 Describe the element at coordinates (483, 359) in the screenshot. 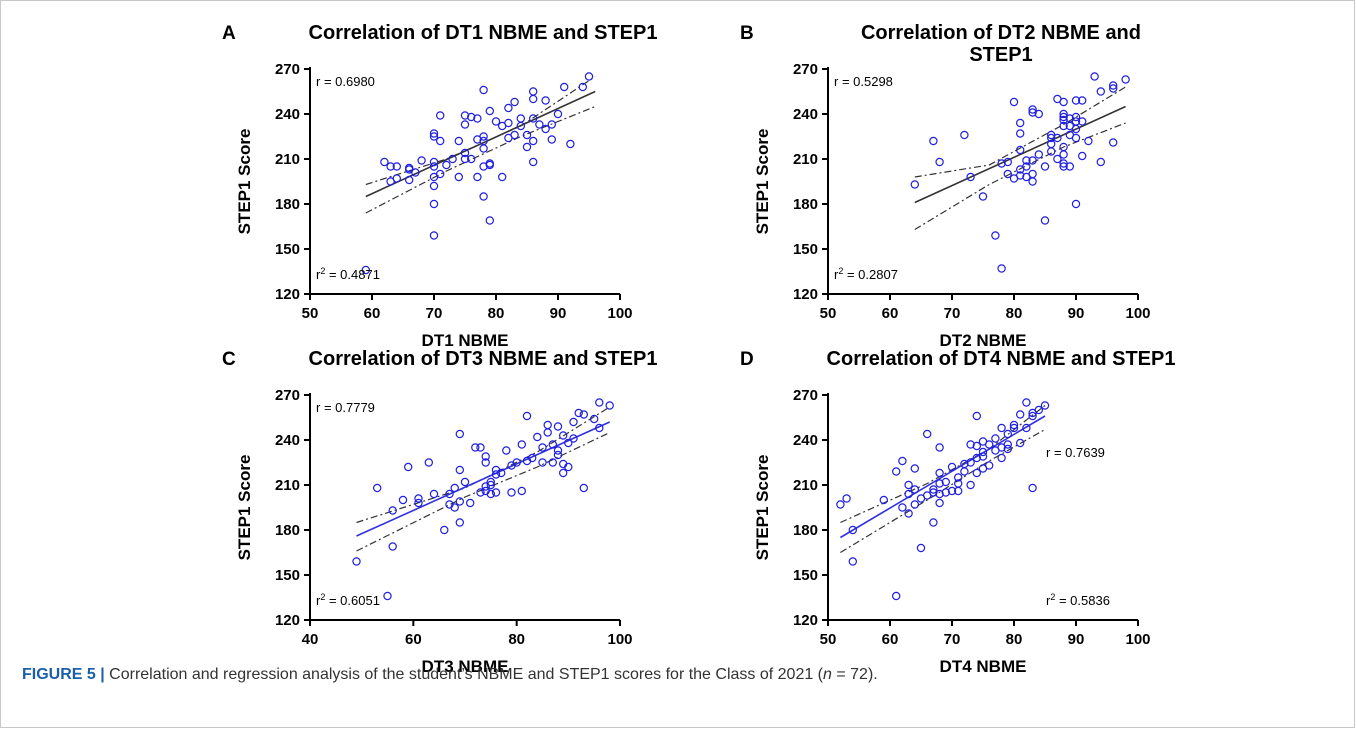

I see `chart-title-c: Correlation of DT3 NBME and STEP1` at that location.